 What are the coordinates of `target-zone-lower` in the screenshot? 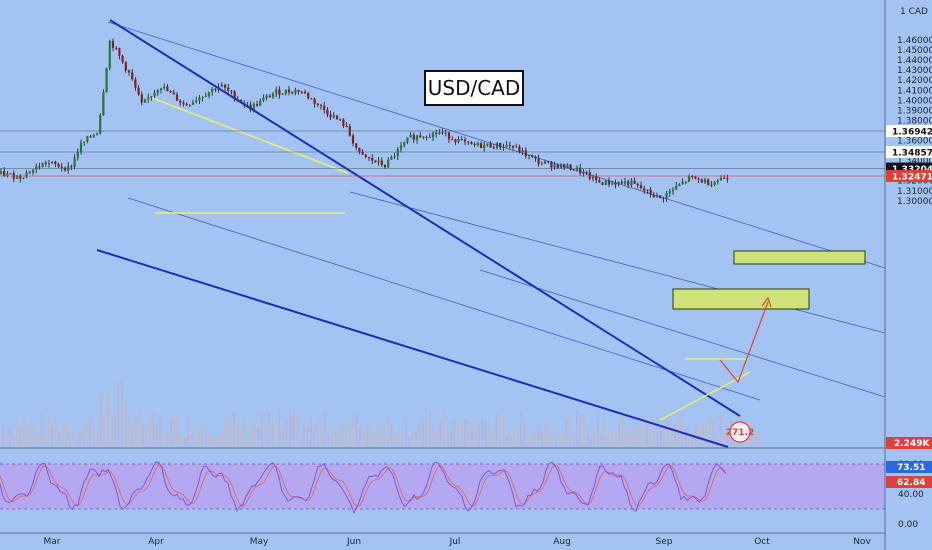 It's located at (741, 299).